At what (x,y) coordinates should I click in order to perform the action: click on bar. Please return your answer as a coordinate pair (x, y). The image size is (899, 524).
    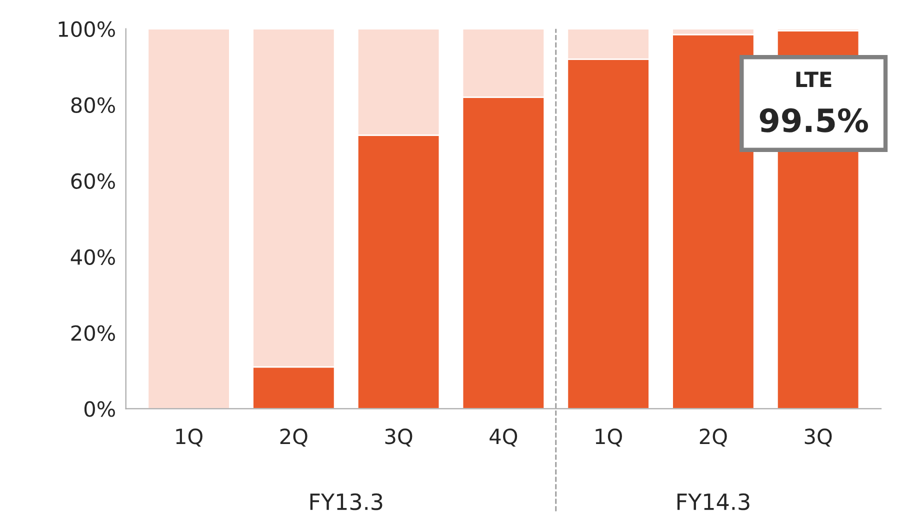
    Looking at the image, I should click on (188, 218).